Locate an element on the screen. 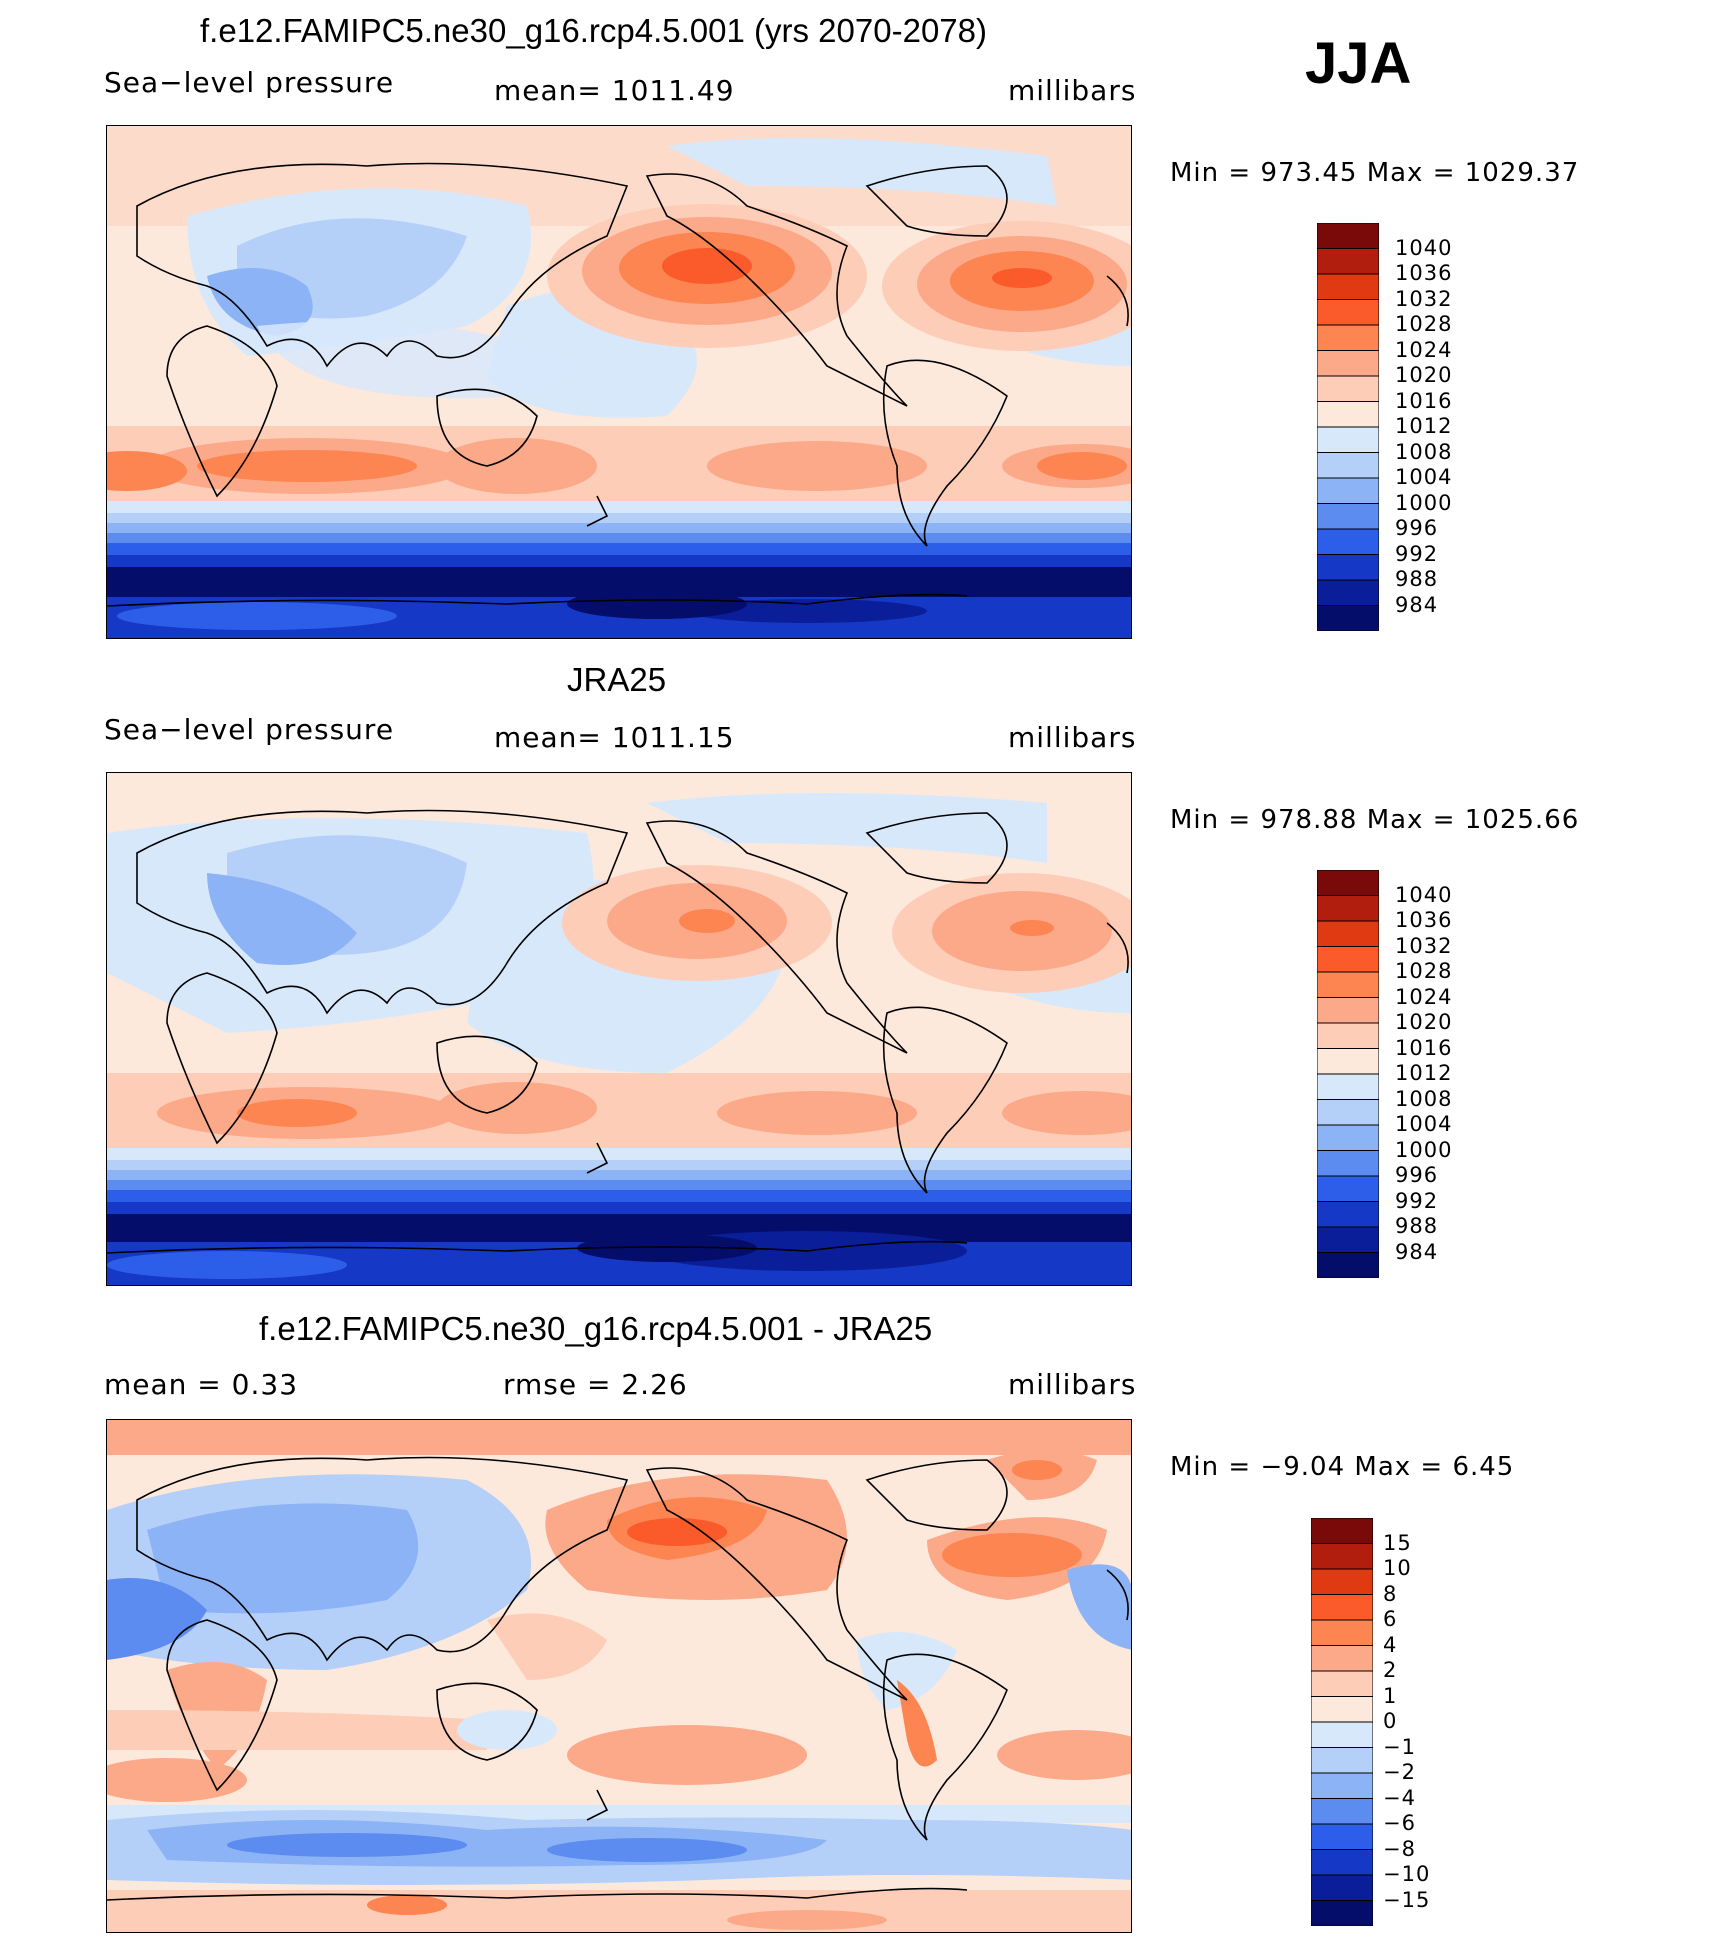  season-label: JJA is located at coordinates (1358, 63).